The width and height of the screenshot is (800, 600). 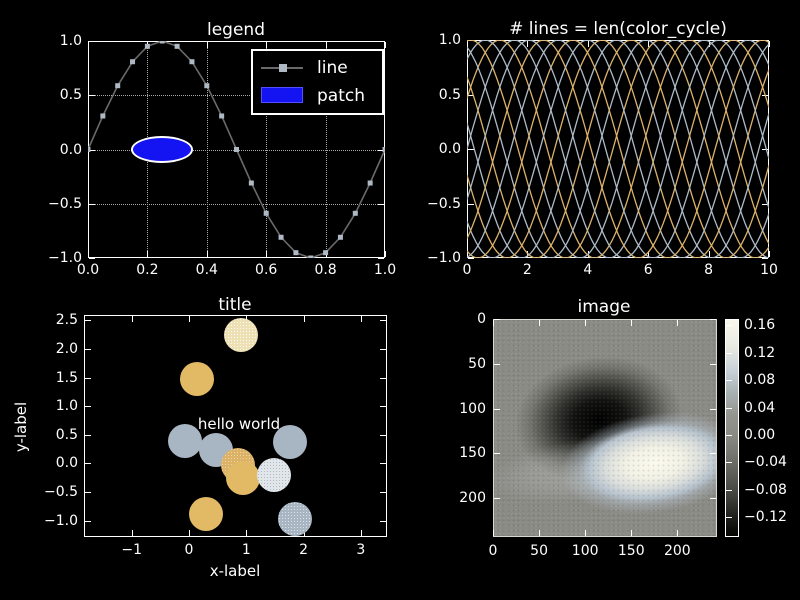 What do you see at coordinates (765, 462) in the screenshot?
I see `colorbar-tick-label: −0.04` at bounding box center [765, 462].